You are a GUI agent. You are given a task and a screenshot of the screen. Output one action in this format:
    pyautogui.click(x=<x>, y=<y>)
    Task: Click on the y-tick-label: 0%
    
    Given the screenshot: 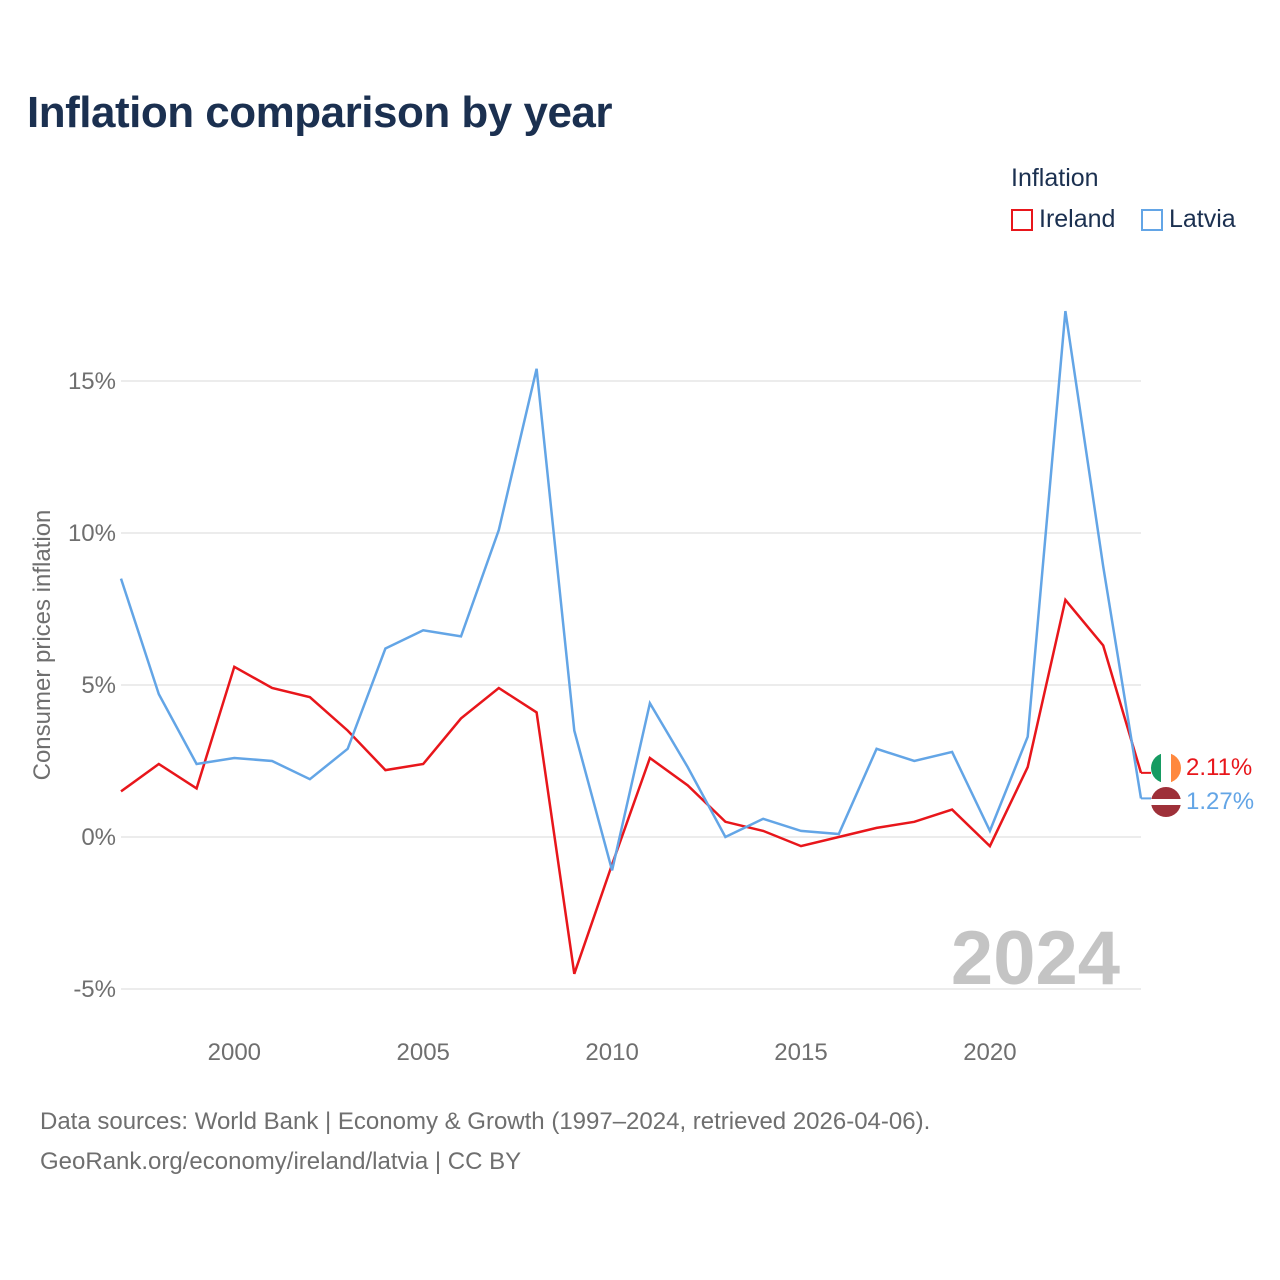 What is the action you would take?
    pyautogui.click(x=98, y=837)
    